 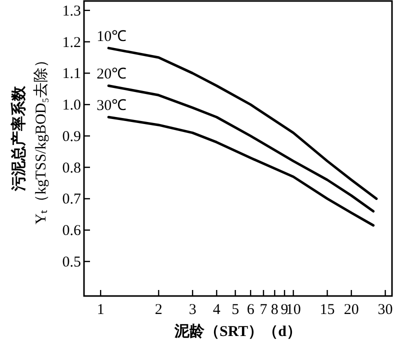 I want to click on y-tick-label: 0.7, so click(x=72, y=200).